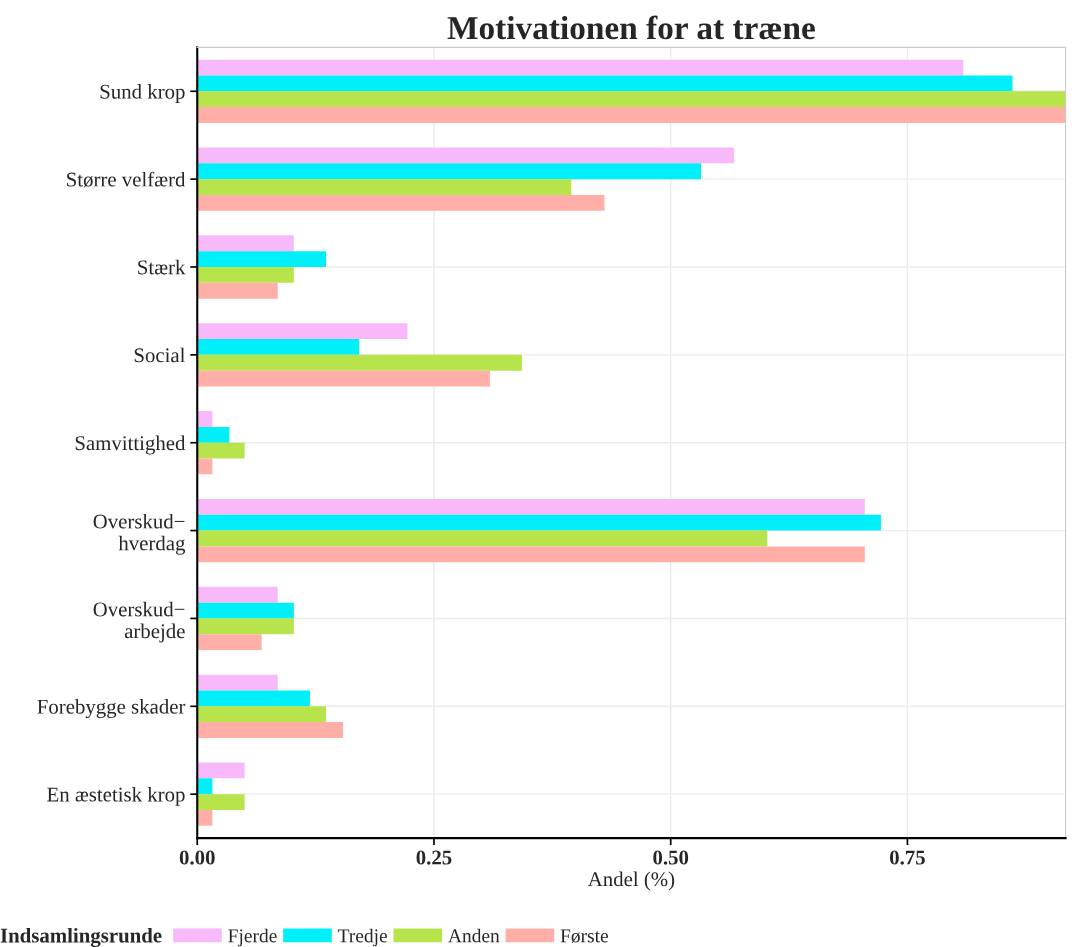  I want to click on y-tick-label: Forebygge skader, so click(111, 709).